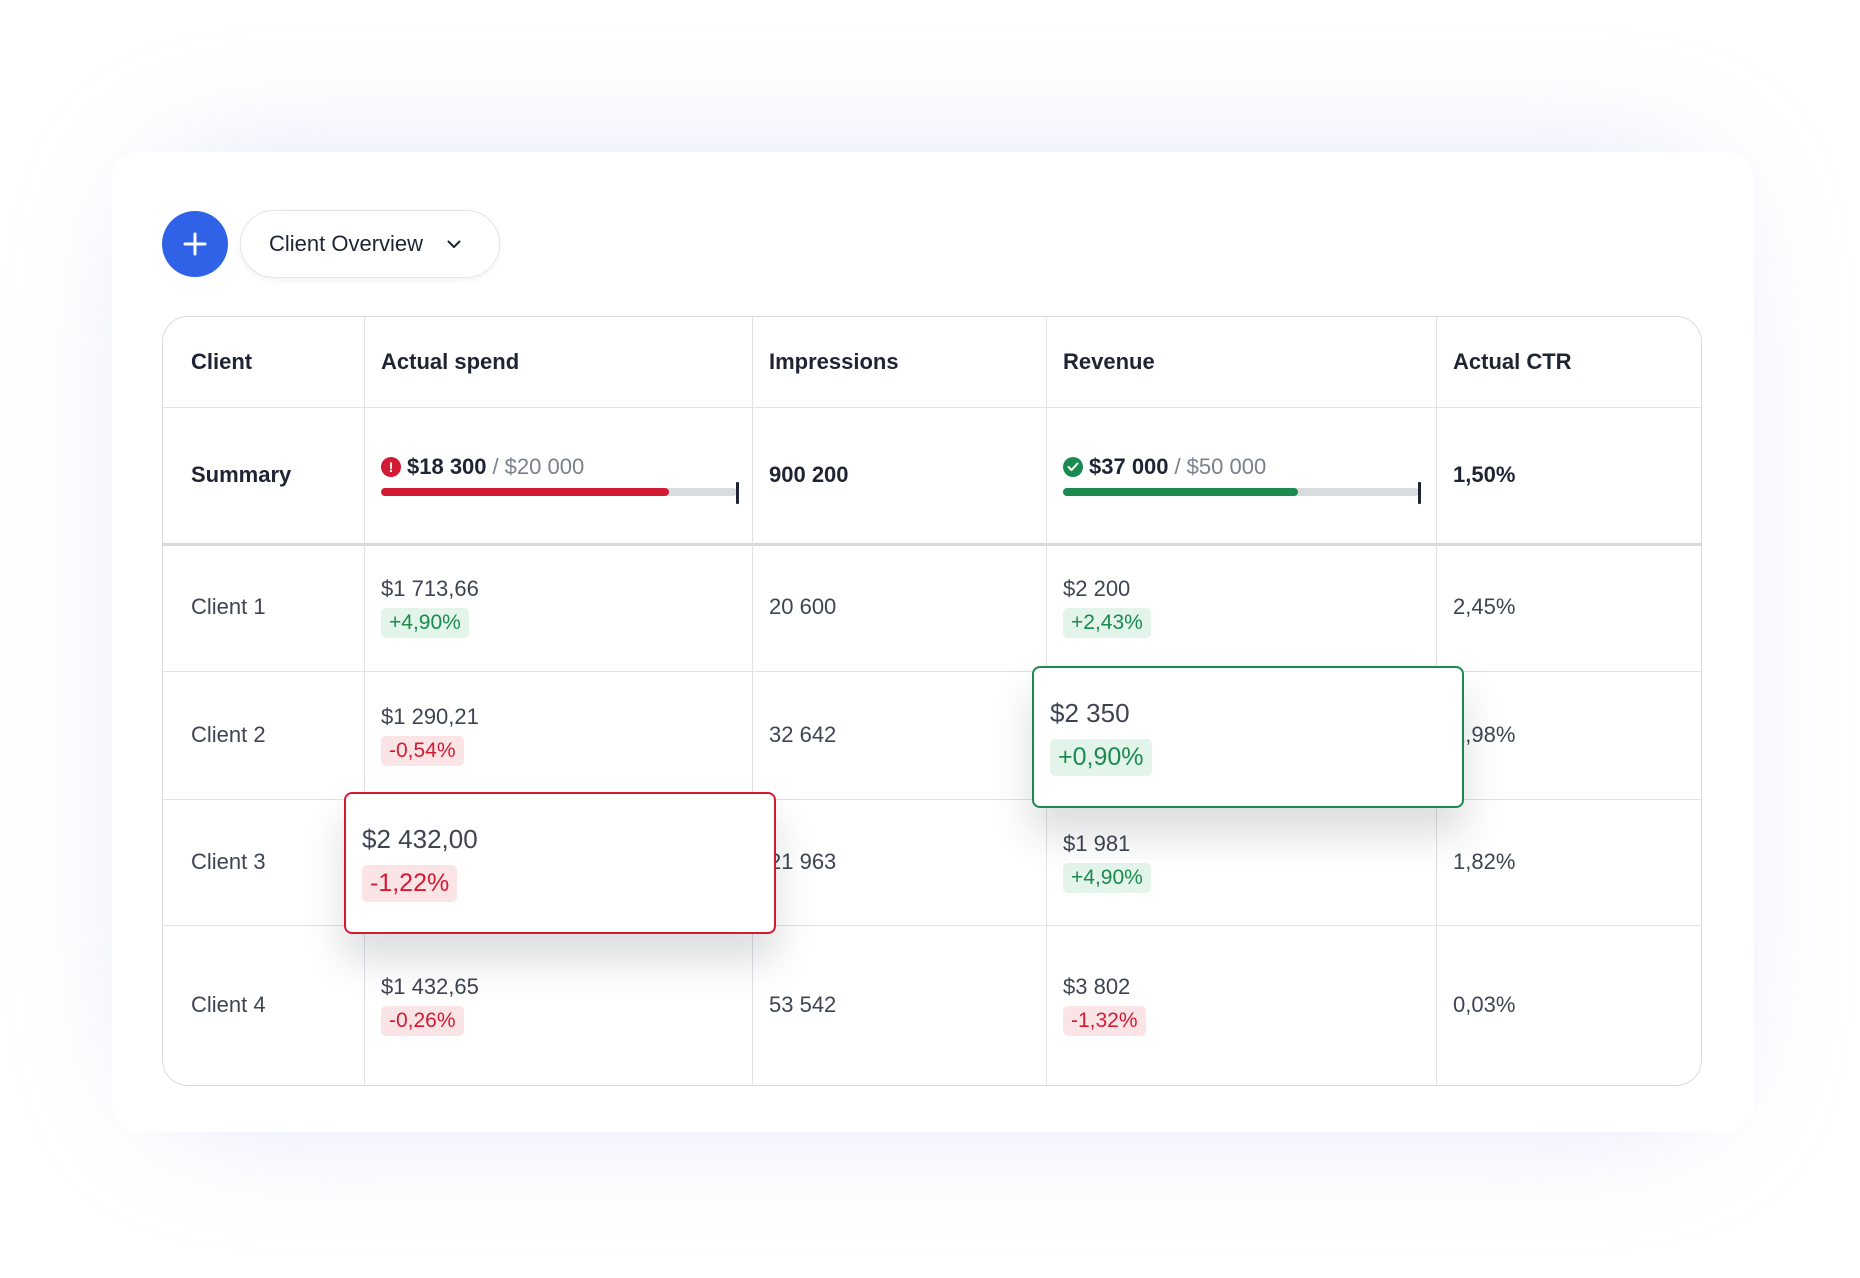 This screenshot has width=1860, height=1278. Describe the element at coordinates (422, 751) in the screenshot. I see `spend-change-badge: -0,54%` at that location.